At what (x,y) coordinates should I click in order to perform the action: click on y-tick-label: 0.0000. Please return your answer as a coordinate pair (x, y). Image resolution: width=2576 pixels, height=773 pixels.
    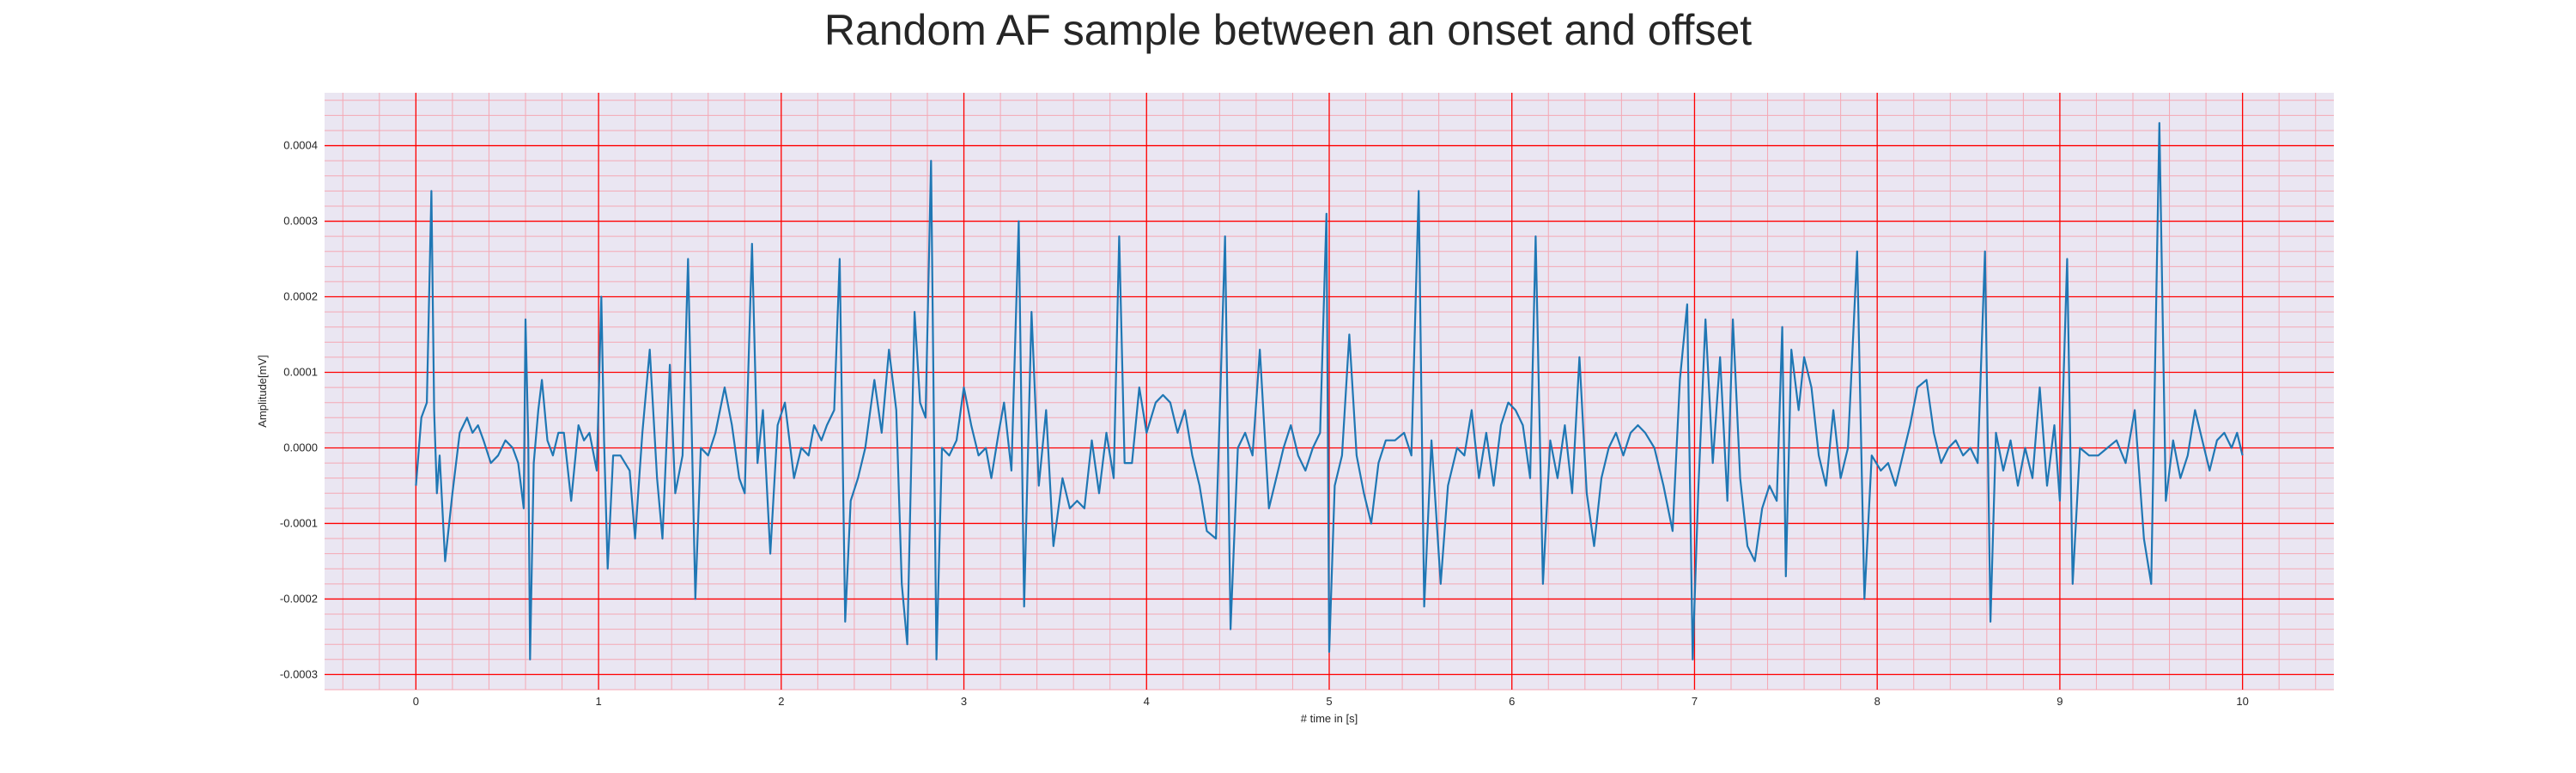
    Looking at the image, I should click on (301, 447).